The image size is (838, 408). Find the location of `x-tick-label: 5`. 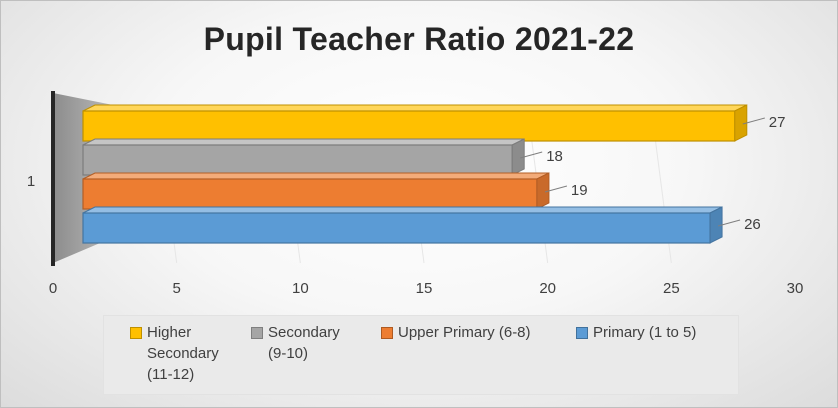

x-tick-label: 5 is located at coordinates (176, 288).